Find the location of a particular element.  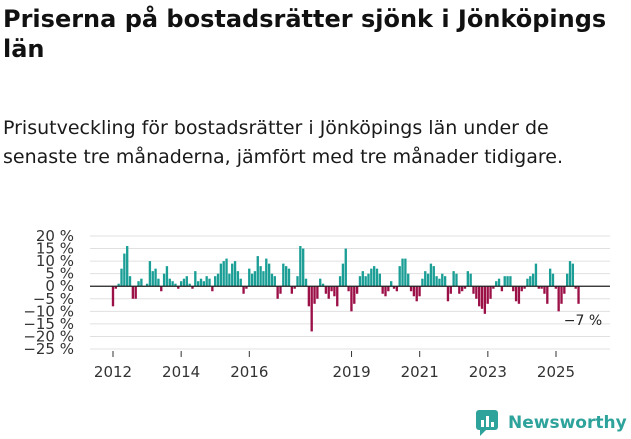

newsworthy-brand: Newsworthy is located at coordinates (551, 423).